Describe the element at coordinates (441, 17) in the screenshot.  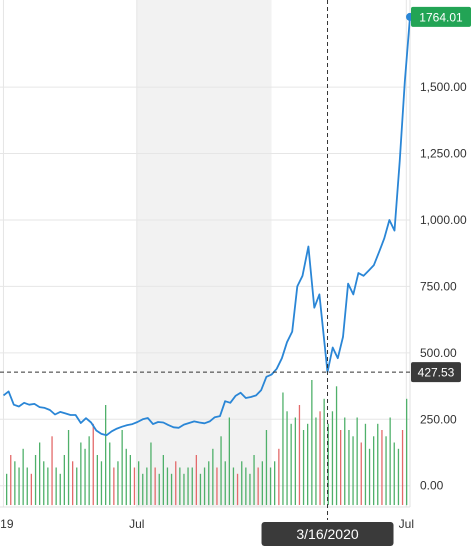
I see `last-value-text: 1764.01` at that location.